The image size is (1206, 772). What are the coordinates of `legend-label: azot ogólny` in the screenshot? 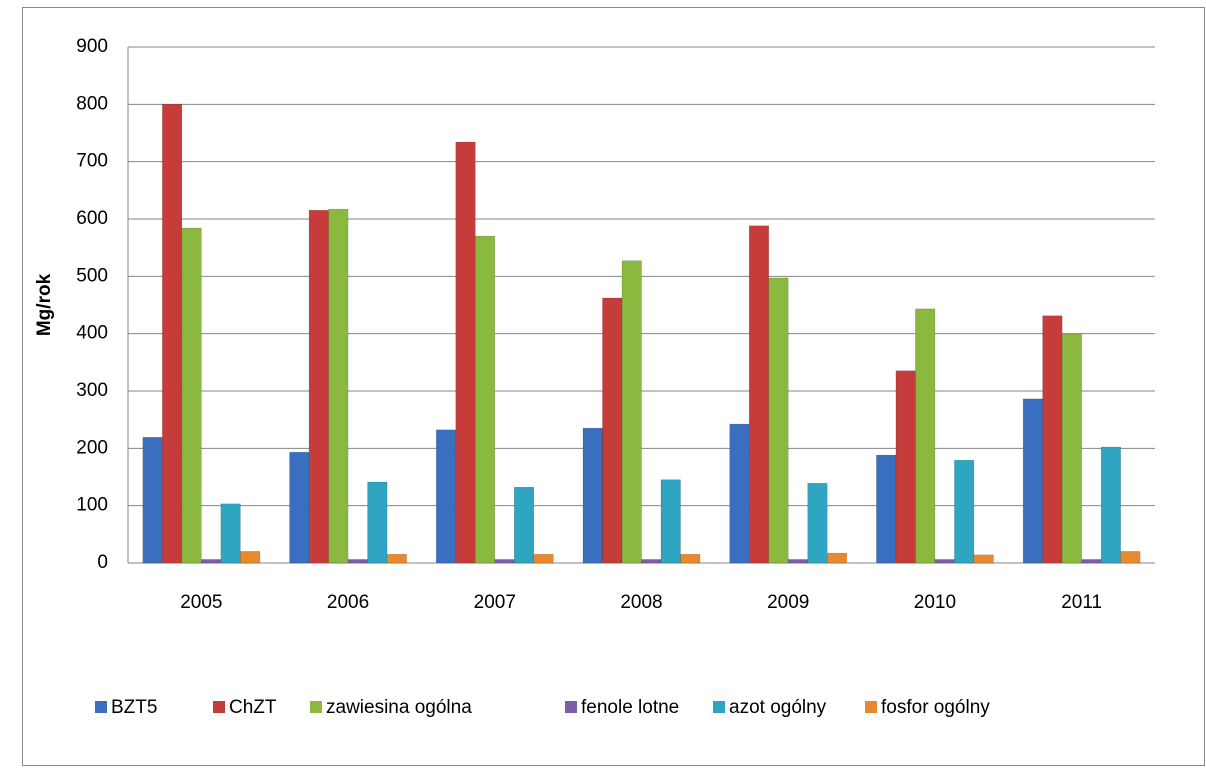 It's located at (778, 707).